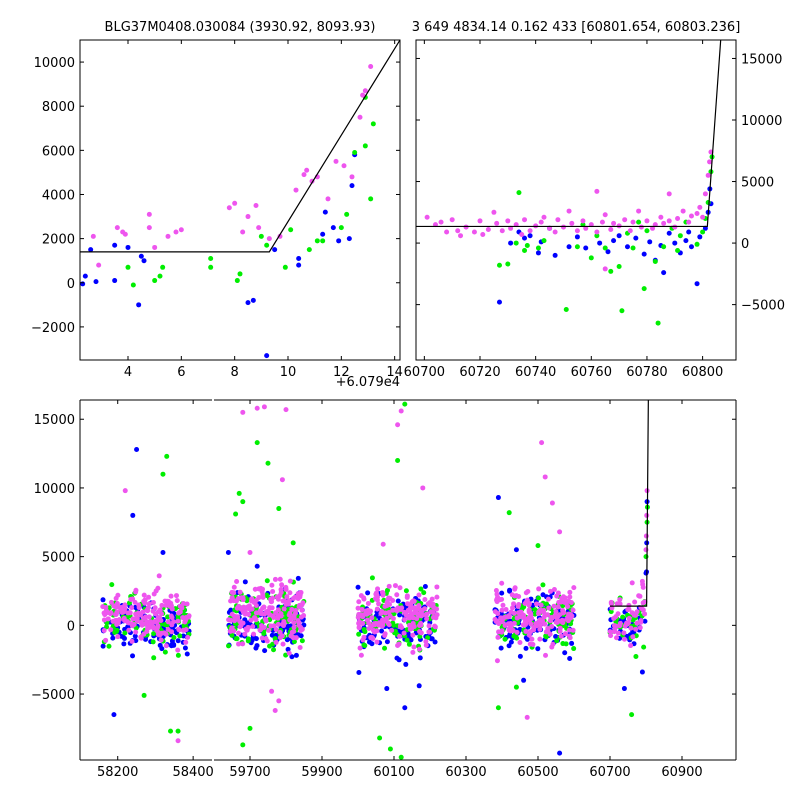 The image size is (800, 800). What do you see at coordinates (249, 772) in the screenshot?
I see `x-tick-label: 59700` at bounding box center [249, 772].